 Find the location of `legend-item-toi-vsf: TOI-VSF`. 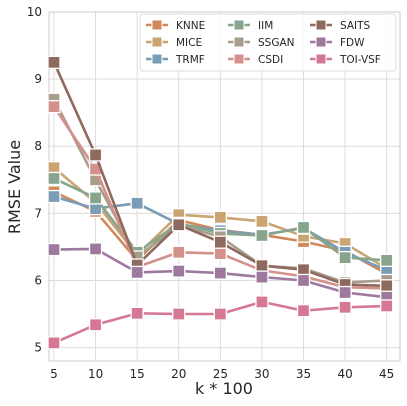

legend-item-toi-vsf: TOI-VSF is located at coordinates (345, 59).